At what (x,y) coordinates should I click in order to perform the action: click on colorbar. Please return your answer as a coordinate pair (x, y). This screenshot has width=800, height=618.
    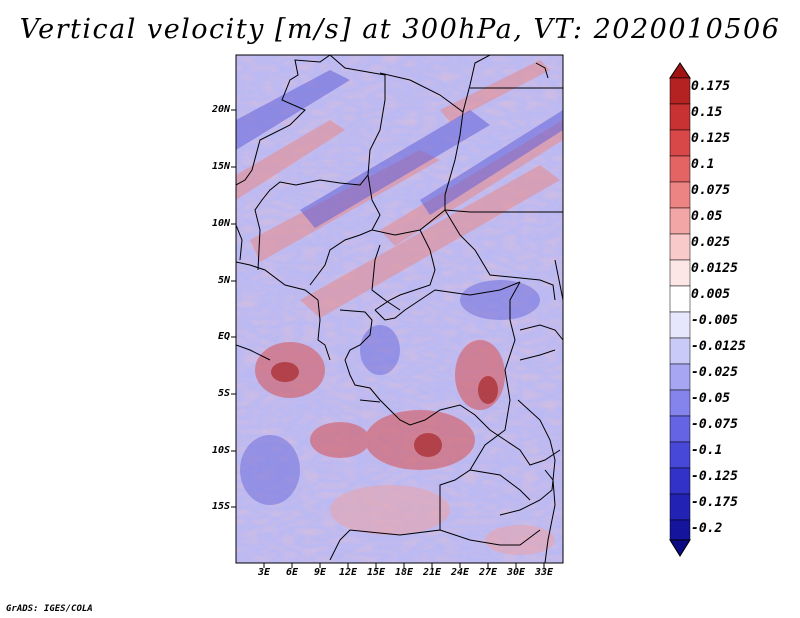
    Looking at the image, I should click on (680, 309).